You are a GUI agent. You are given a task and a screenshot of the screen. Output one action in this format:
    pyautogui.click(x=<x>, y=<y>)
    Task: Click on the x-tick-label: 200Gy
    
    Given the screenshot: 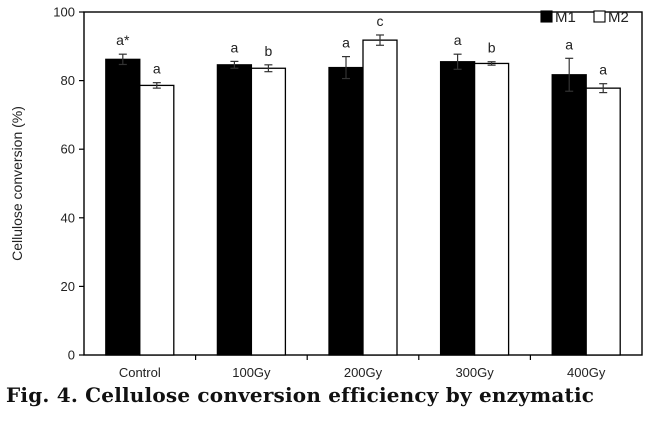 What is the action you would take?
    pyautogui.click(x=363, y=372)
    